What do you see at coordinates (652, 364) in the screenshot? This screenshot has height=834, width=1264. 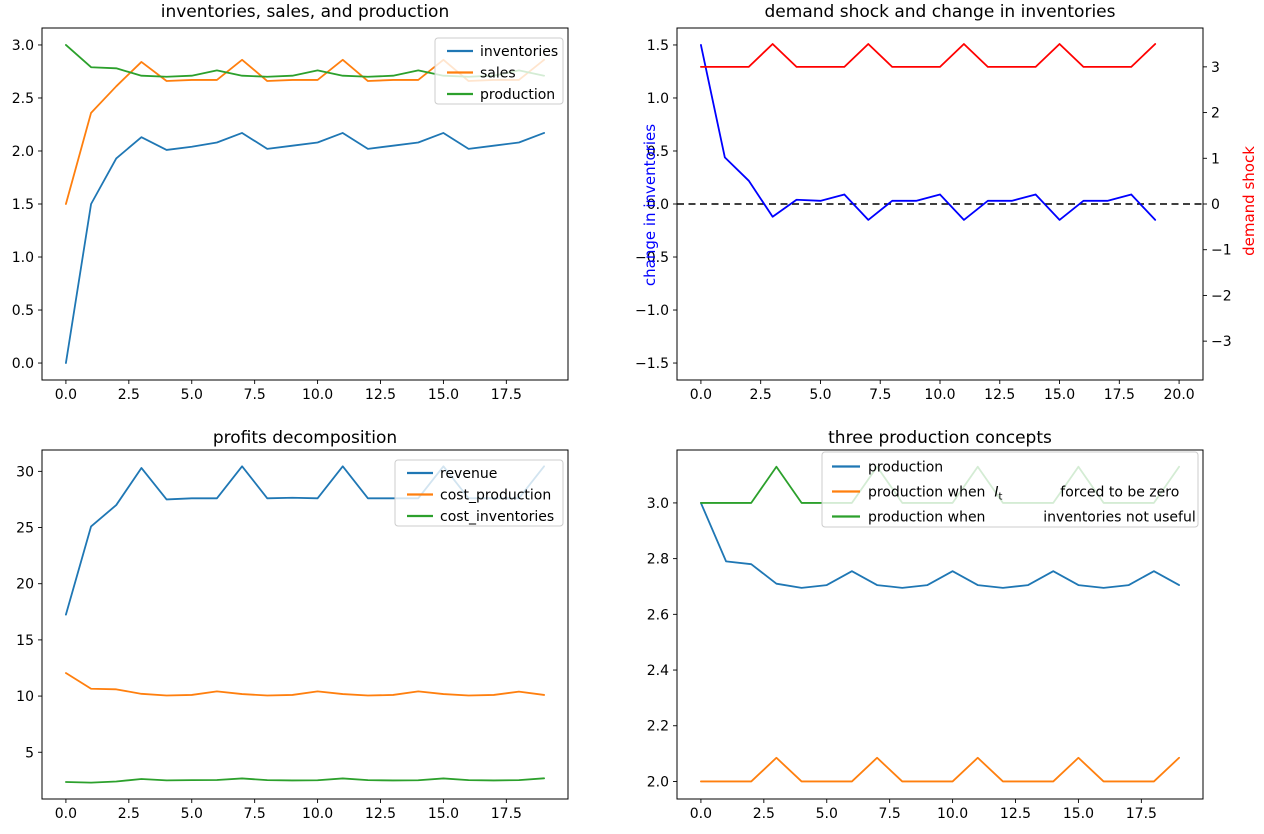 I see `y-tick-label: −1.5` at bounding box center [652, 364].